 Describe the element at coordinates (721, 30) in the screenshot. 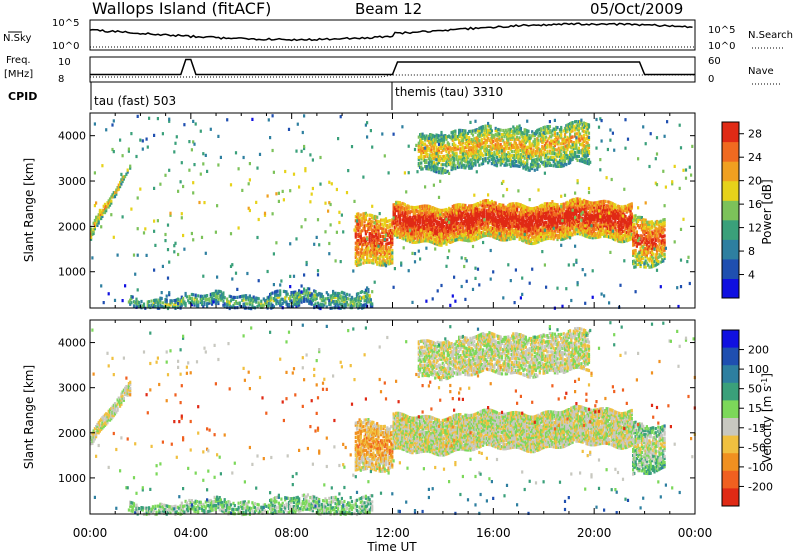

I see `noise-right-tick-top: 10^5` at that location.